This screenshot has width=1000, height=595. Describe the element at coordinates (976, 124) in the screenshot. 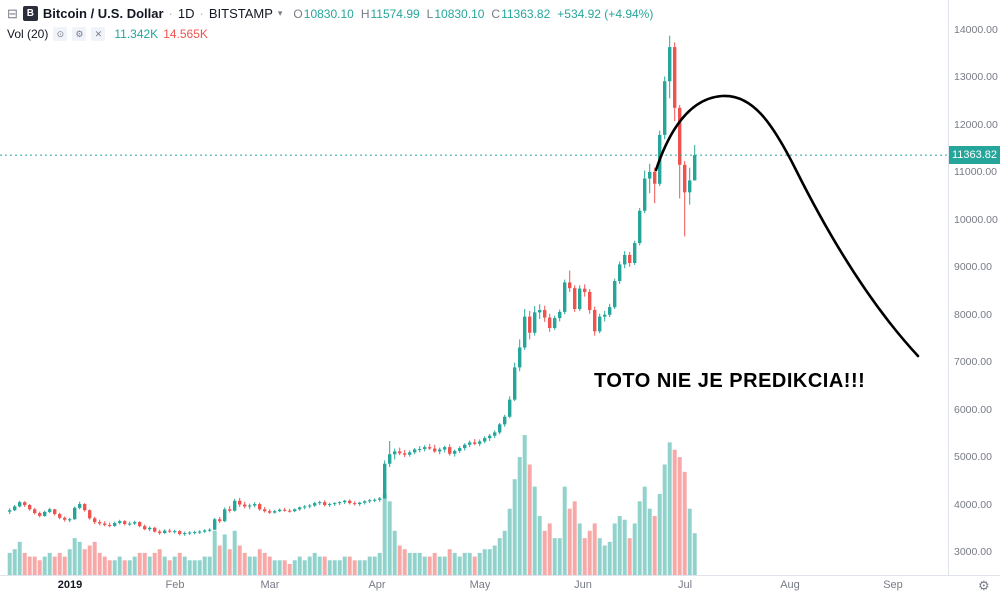

I see `price-tick-label: 12000.00` at that location.